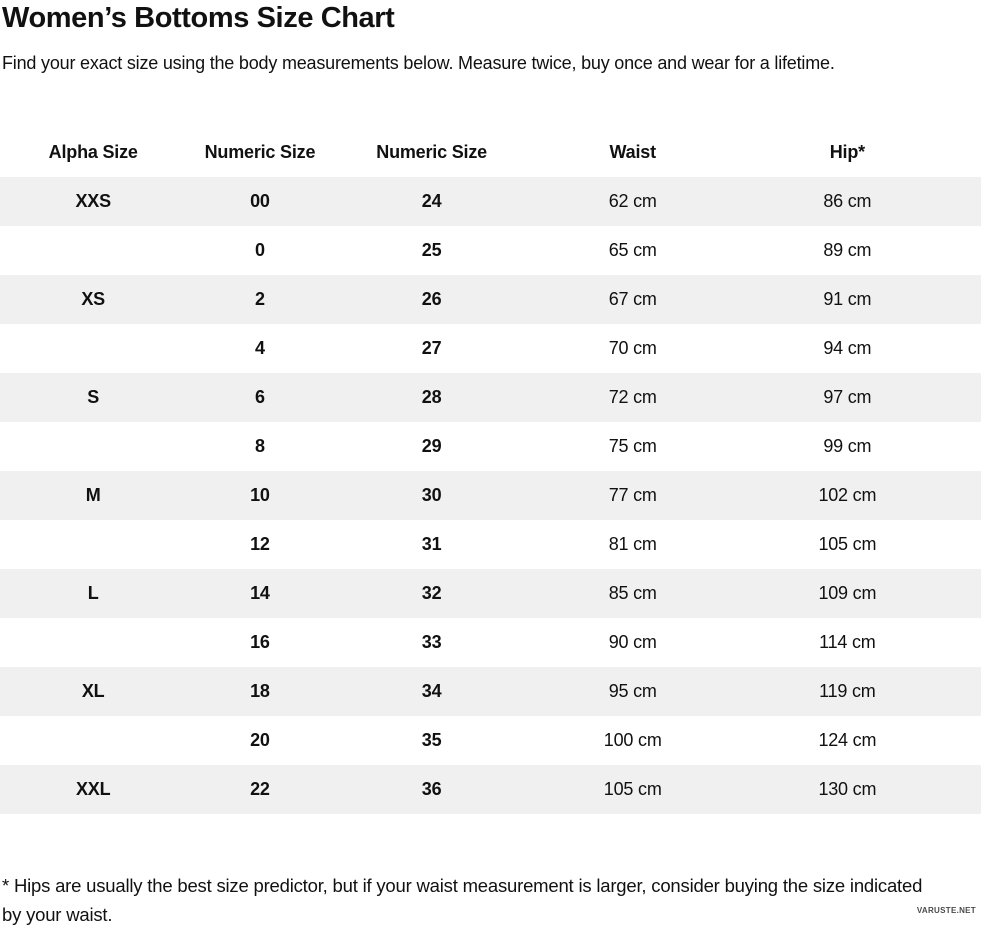 Image resolution: width=981 pixels, height=929 pixels. What do you see at coordinates (632, 348) in the screenshot?
I see `waist-cell: 70 cm` at bounding box center [632, 348].